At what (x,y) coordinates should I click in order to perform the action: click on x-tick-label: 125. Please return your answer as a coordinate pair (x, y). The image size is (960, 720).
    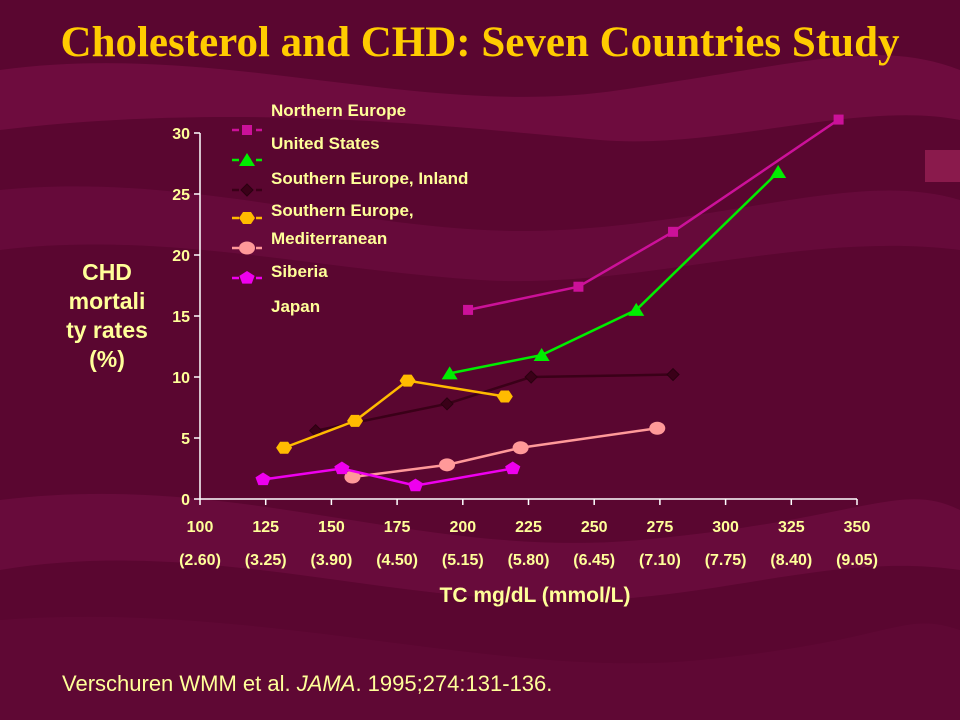
    Looking at the image, I should click on (265, 527).